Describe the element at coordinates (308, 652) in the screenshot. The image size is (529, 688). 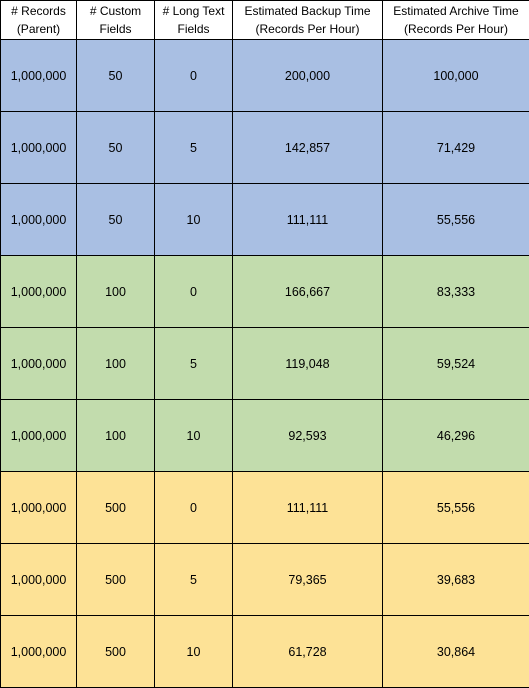
I see `cell-backup-time: 61,728` at that location.